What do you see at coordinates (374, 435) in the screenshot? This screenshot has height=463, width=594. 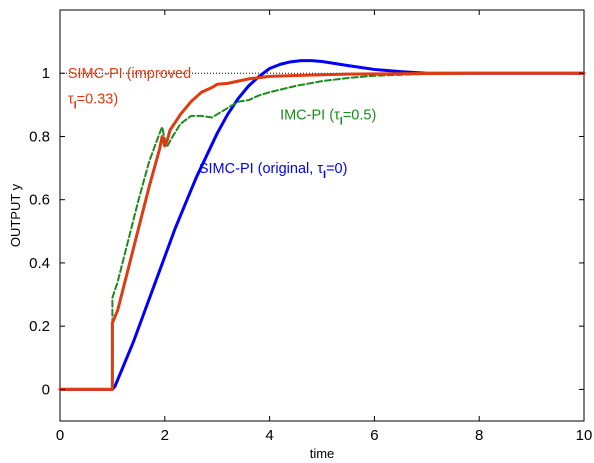 I see `x-tick-label: 6` at bounding box center [374, 435].